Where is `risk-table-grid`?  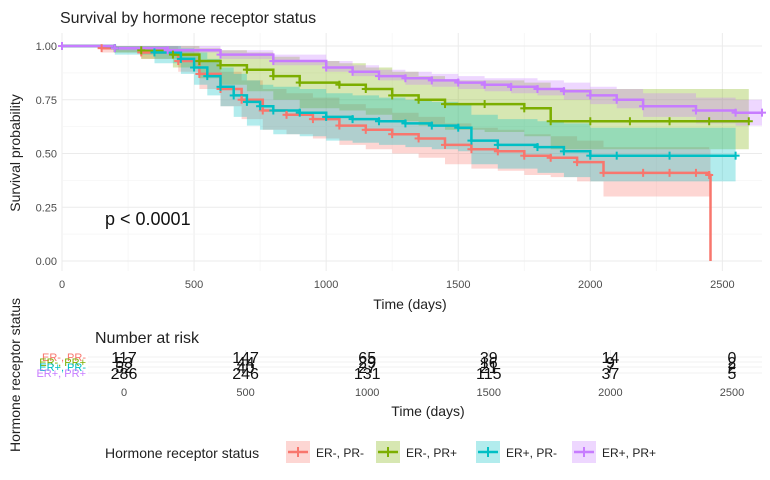 risk-table-grid is located at coordinates (425, 364).